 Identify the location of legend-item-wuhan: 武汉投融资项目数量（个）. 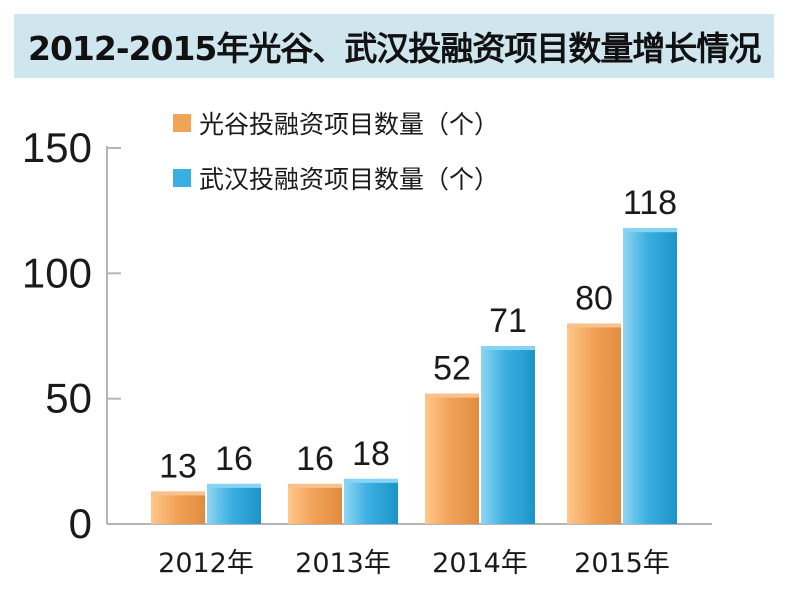
(336, 178).